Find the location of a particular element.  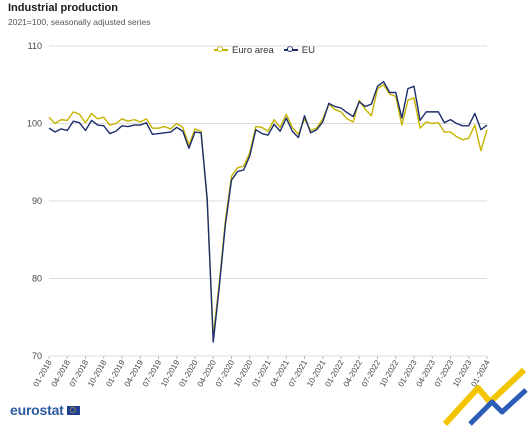

chart-subtitle: 2021=100, seasonally adjusted series is located at coordinates (79, 22).